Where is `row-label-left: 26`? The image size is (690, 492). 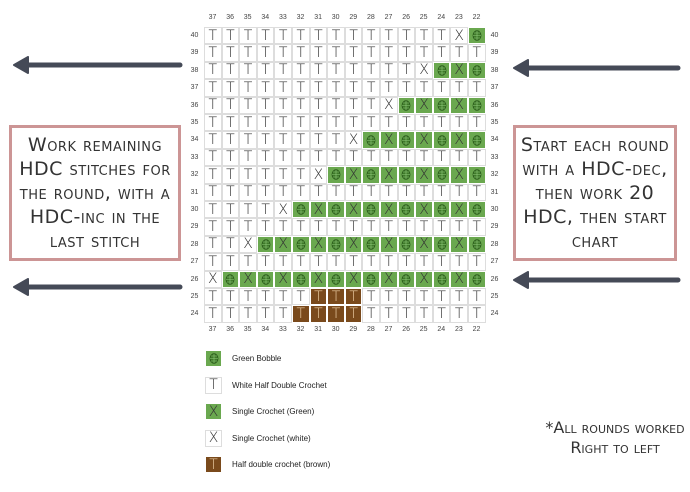
row-label-left: 26 is located at coordinates (194, 279).